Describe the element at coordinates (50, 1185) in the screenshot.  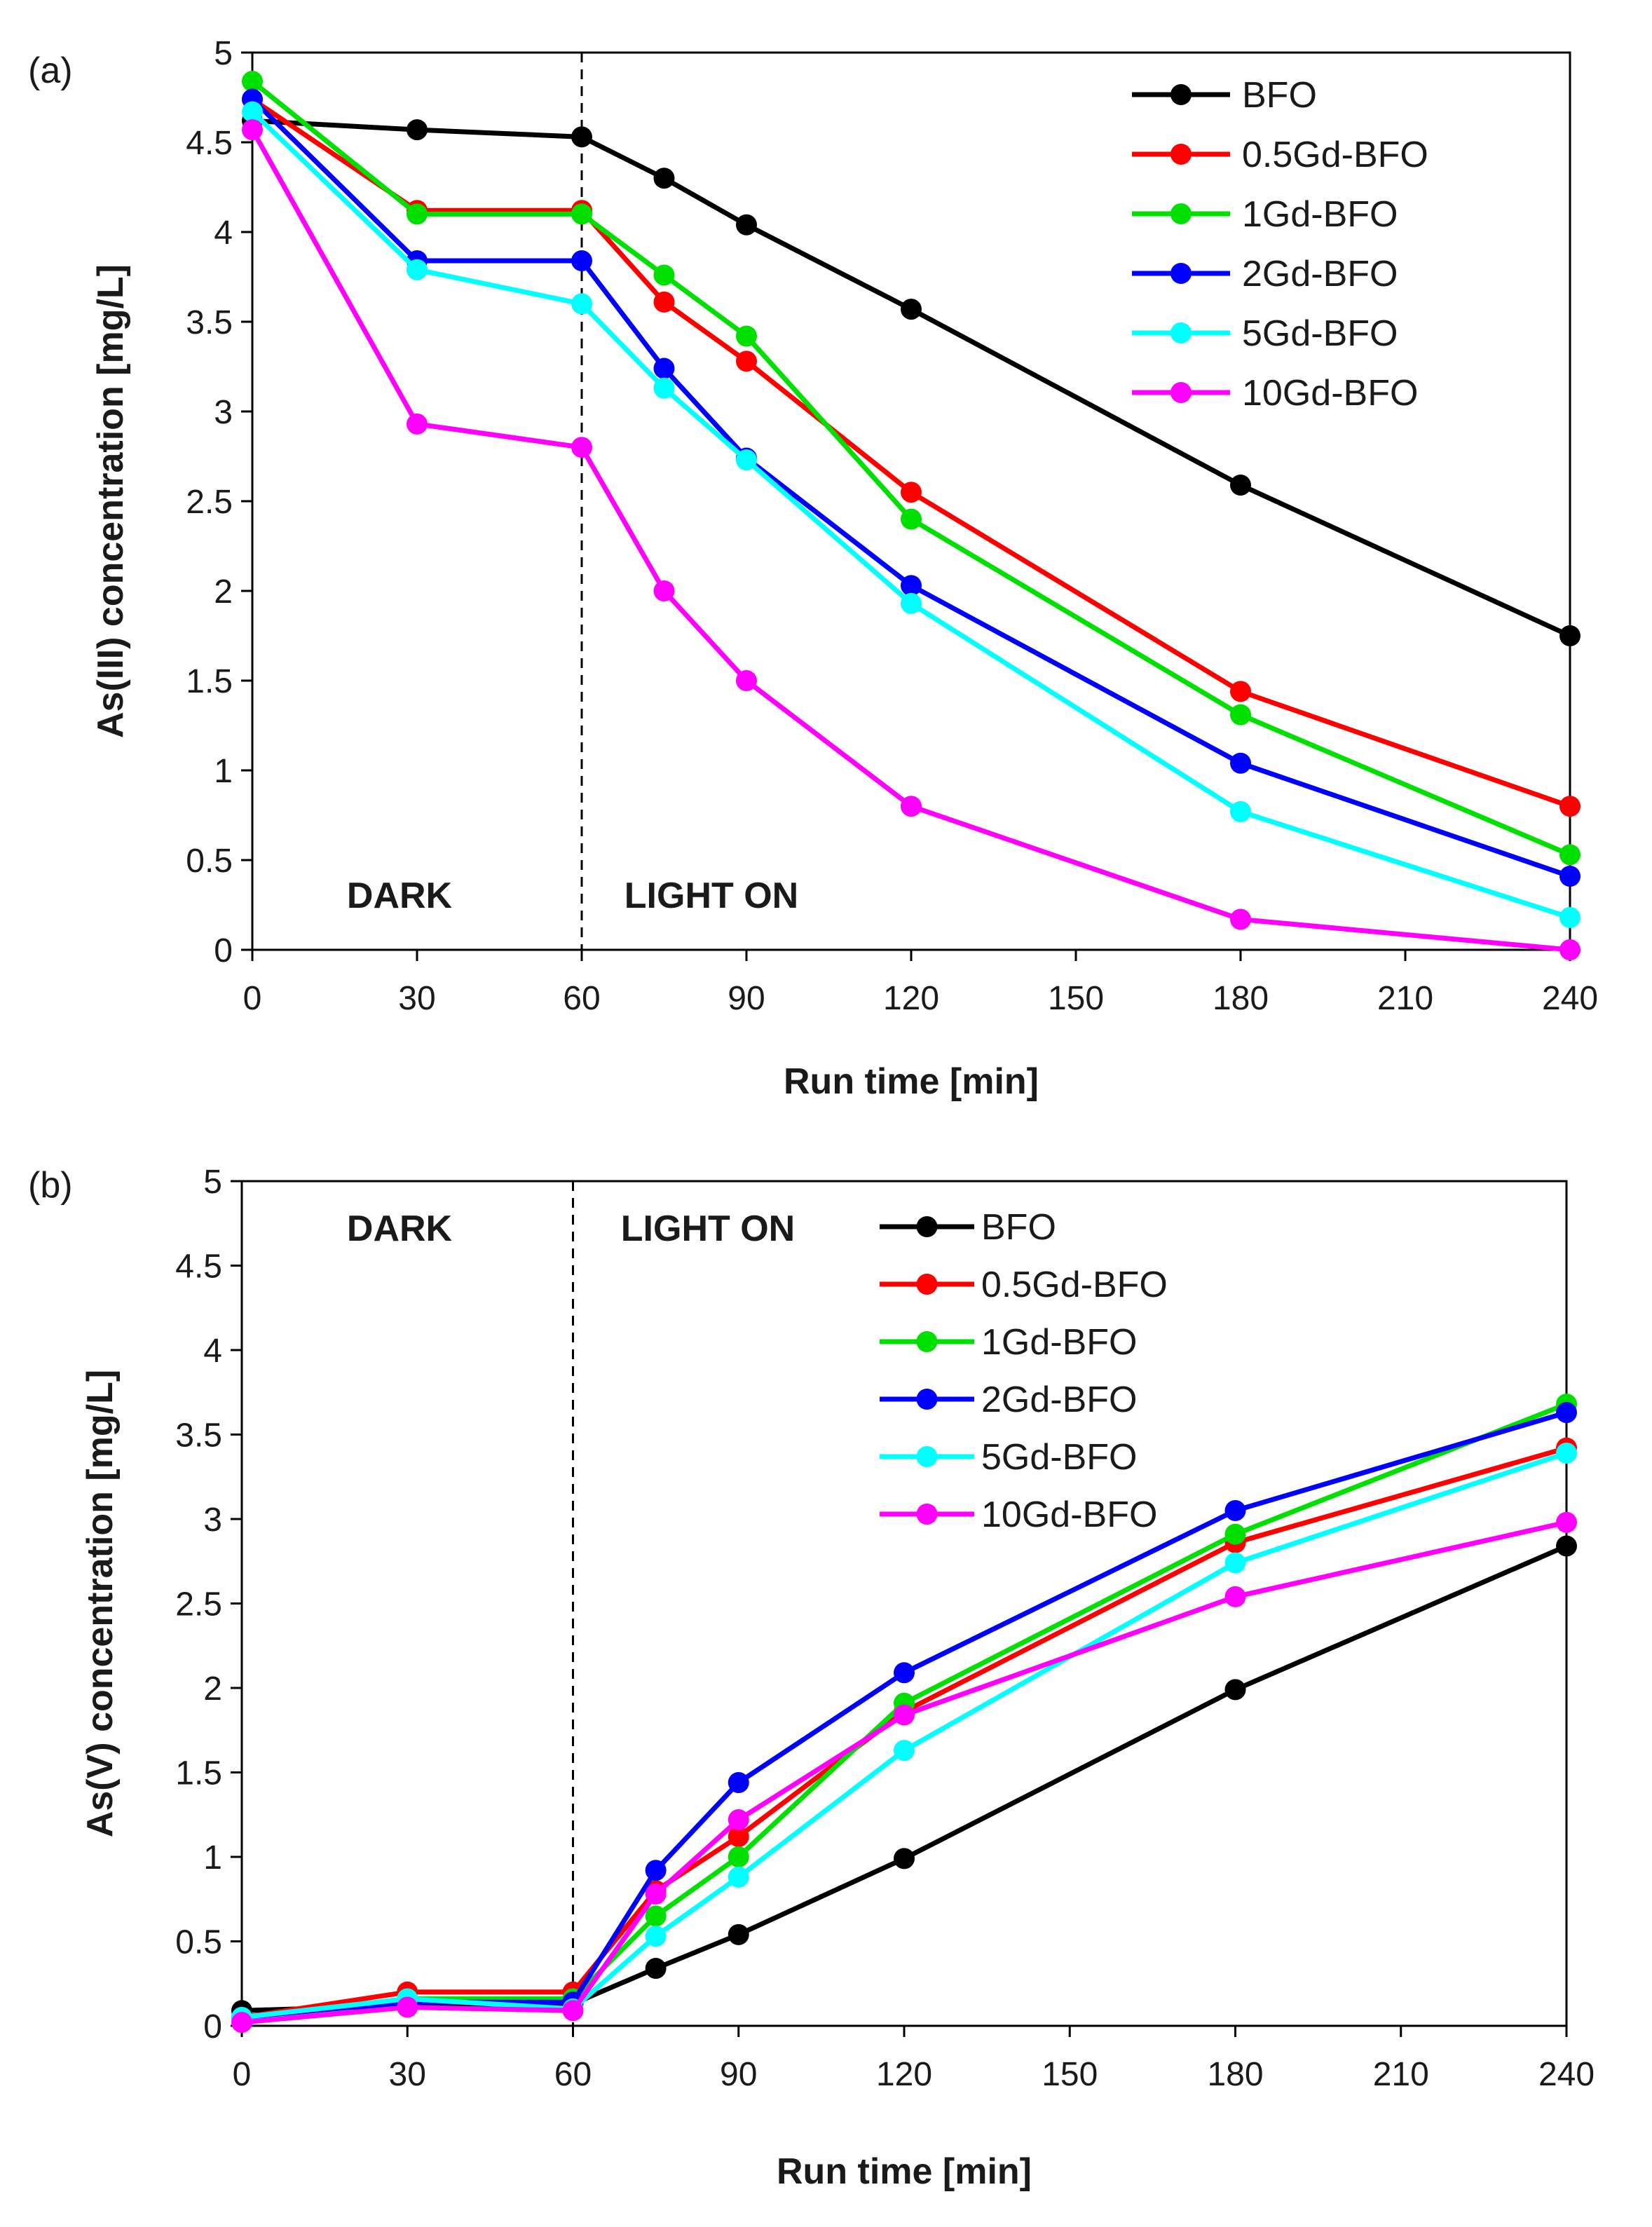
I see `panel-label: (b)` at that location.